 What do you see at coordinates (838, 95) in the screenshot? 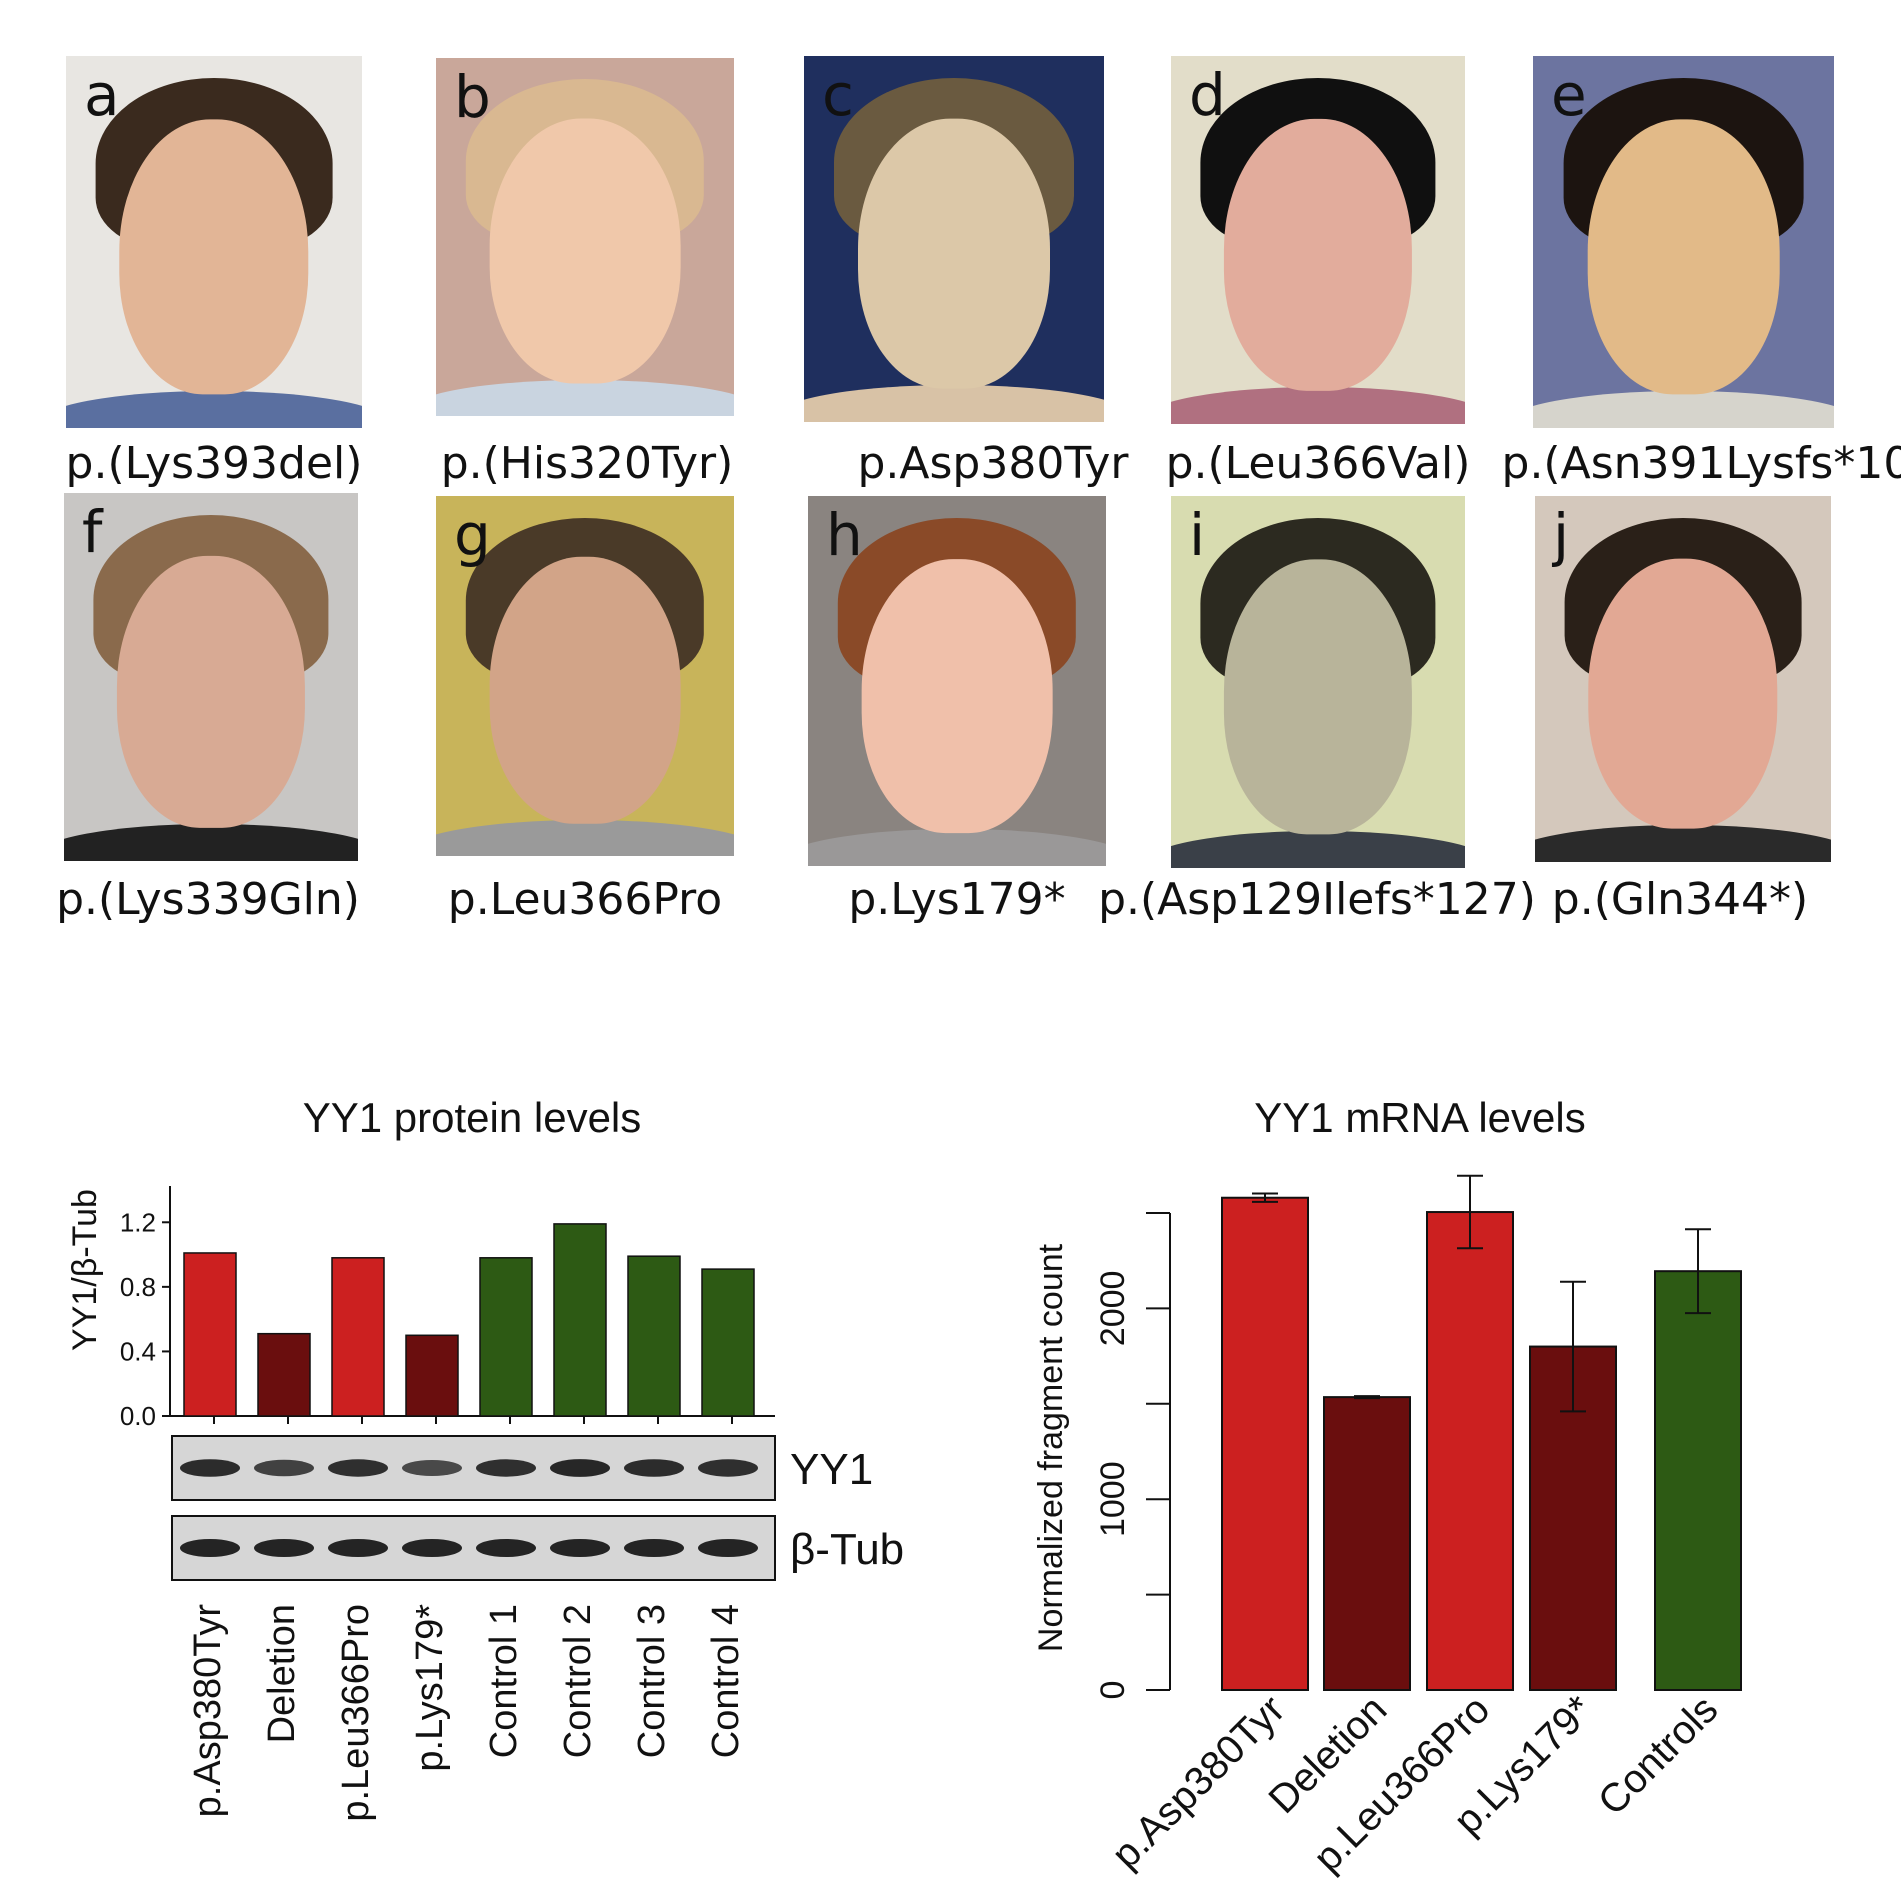
I see `panel-letter: c` at bounding box center [838, 95].